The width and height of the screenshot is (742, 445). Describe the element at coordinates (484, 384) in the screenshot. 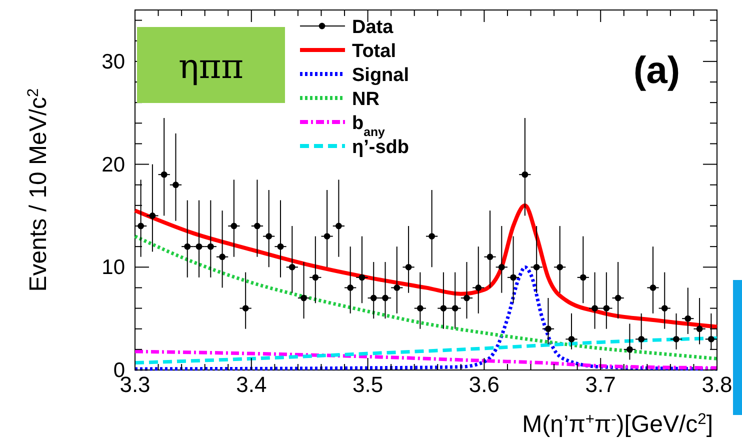

I see `x-tick-label: 3.6` at that location.